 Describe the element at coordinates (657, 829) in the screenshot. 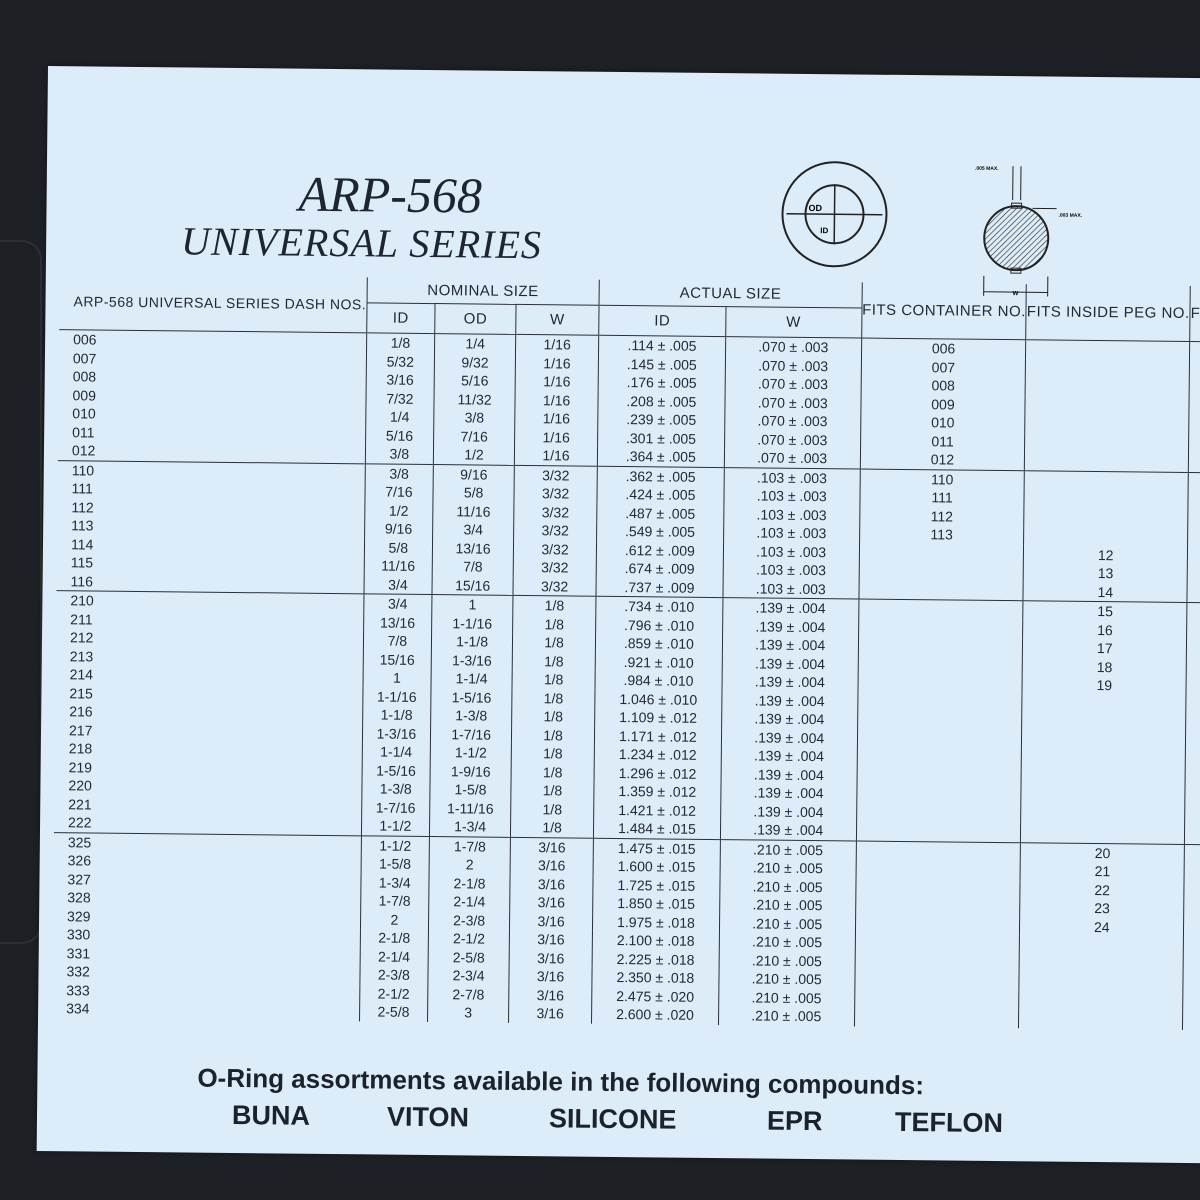

I see `actual-id-cell: 1.484 ± .015` at that location.